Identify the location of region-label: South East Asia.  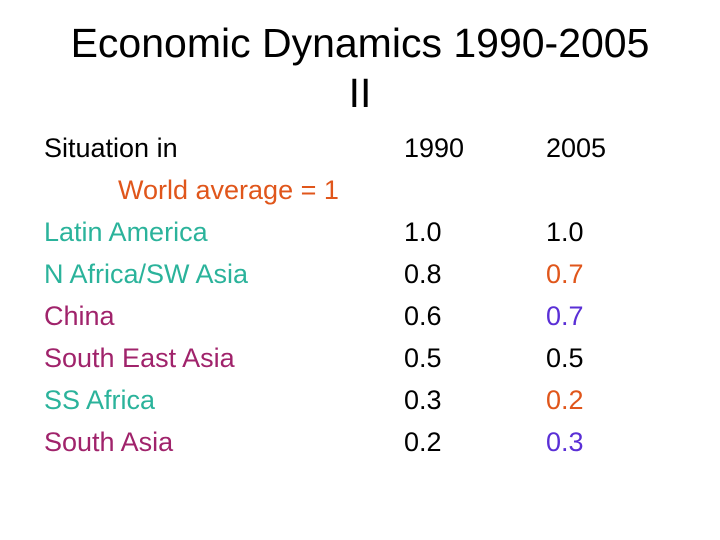
(139, 358).